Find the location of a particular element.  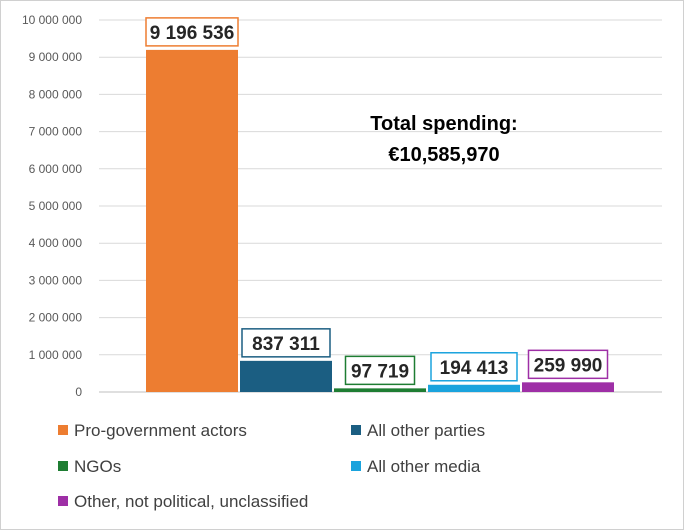

y-tick-label: 3 000 000 is located at coordinates (56, 280).